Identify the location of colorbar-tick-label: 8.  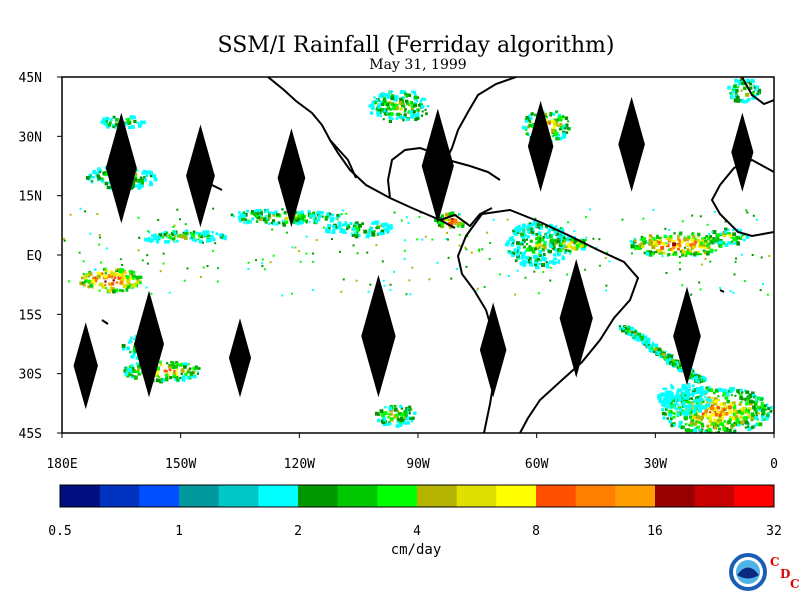
(536, 531).